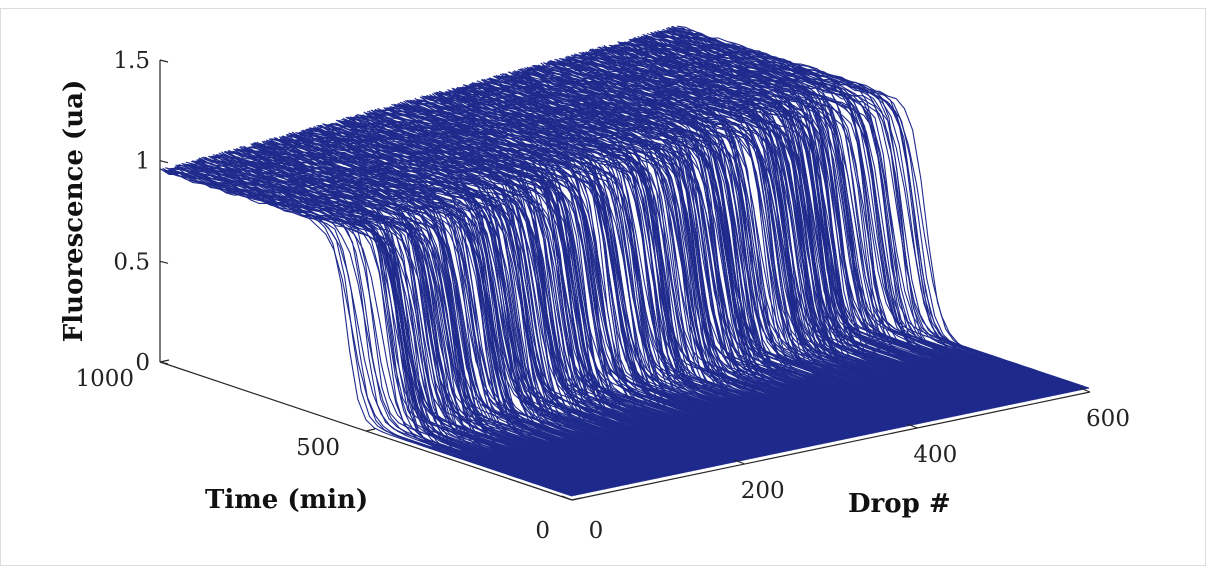  What do you see at coordinates (899, 504) in the screenshot?
I see `drop-axis-title: Drop #` at bounding box center [899, 504].